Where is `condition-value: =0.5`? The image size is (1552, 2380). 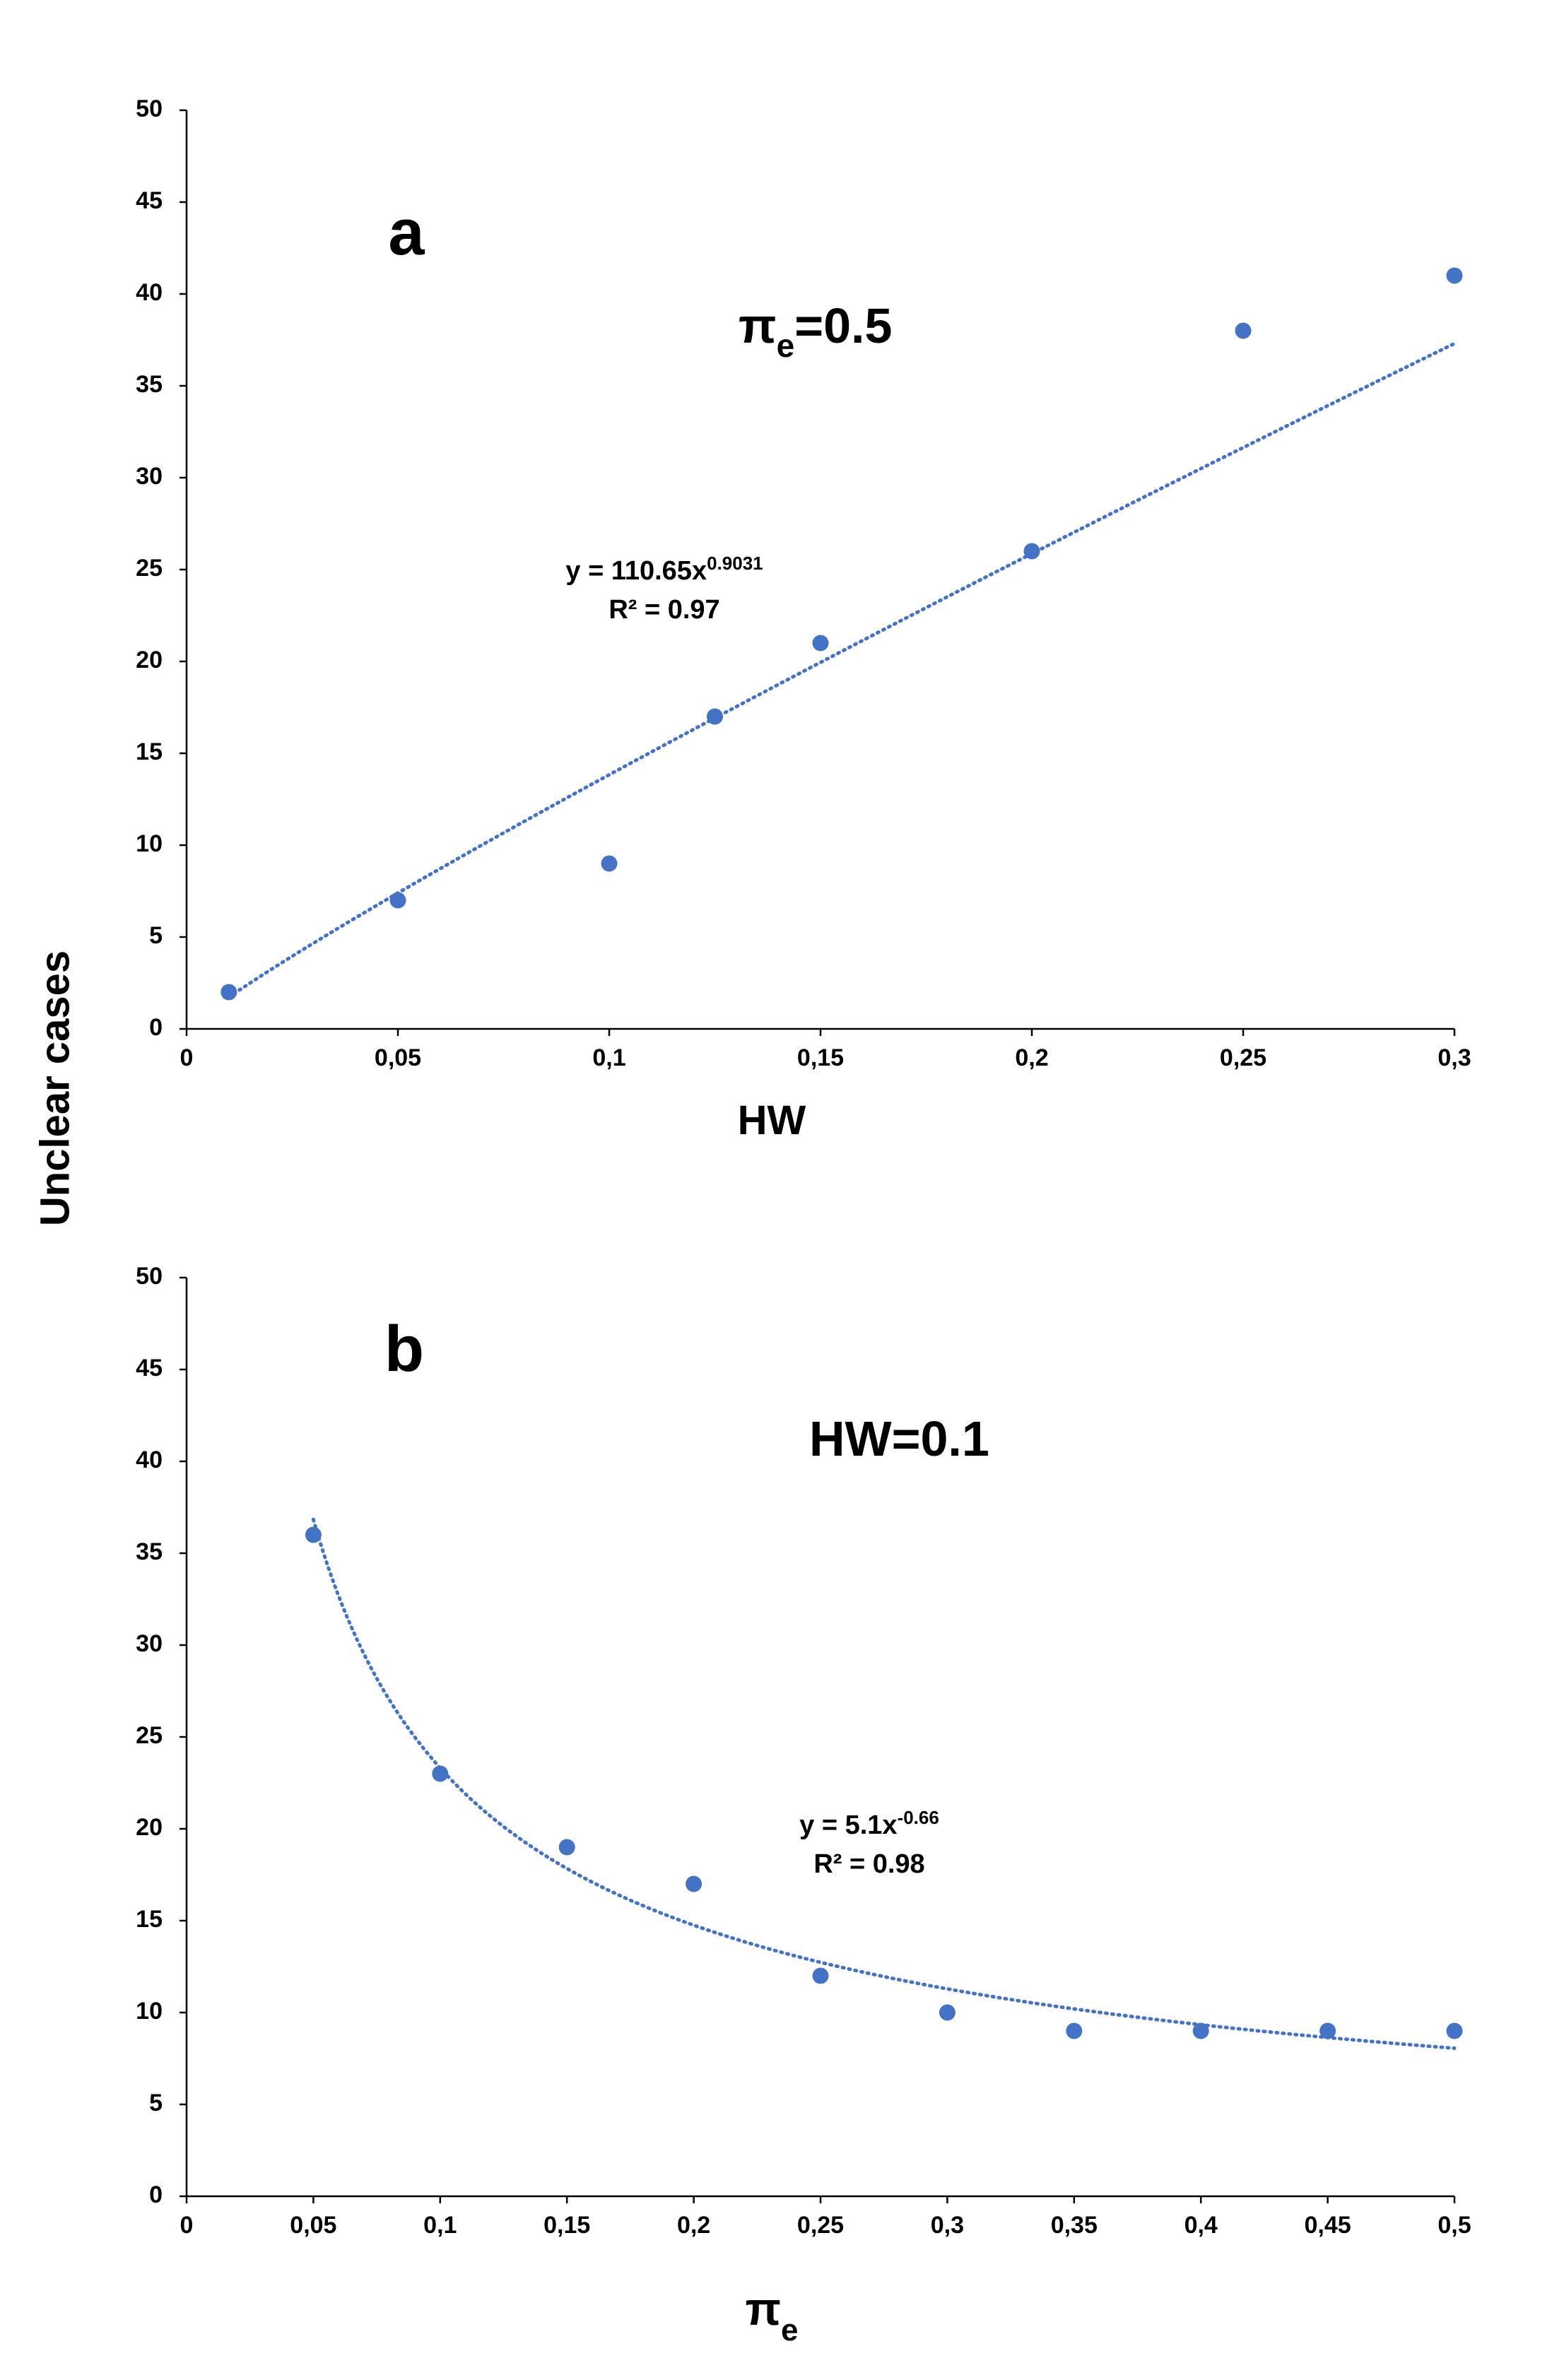
condition-value: =0.5 is located at coordinates (843, 325).